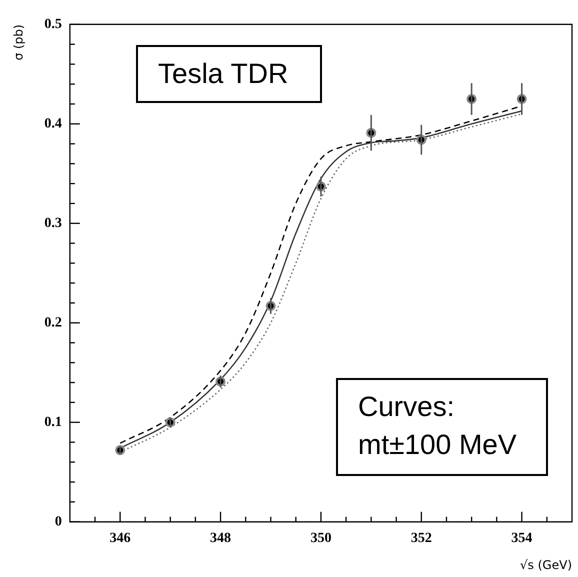 The width and height of the screenshot is (578, 577). I want to click on x-axis-title: √s (GeV), so click(546, 565).